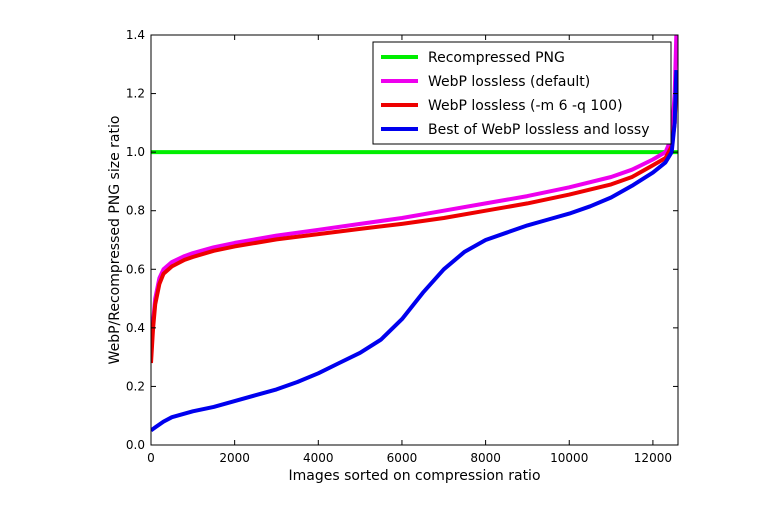 This screenshot has width=769, height=509. Describe the element at coordinates (135, 94) in the screenshot. I see `y-tick-label: 1.2` at that location.